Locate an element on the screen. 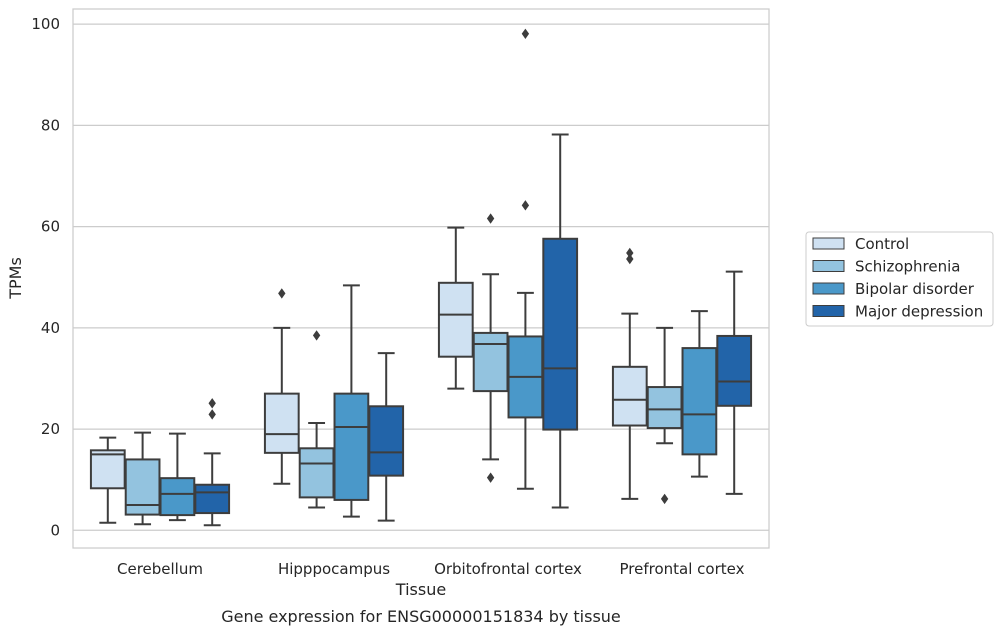  legend-label: Control is located at coordinates (882, 244).